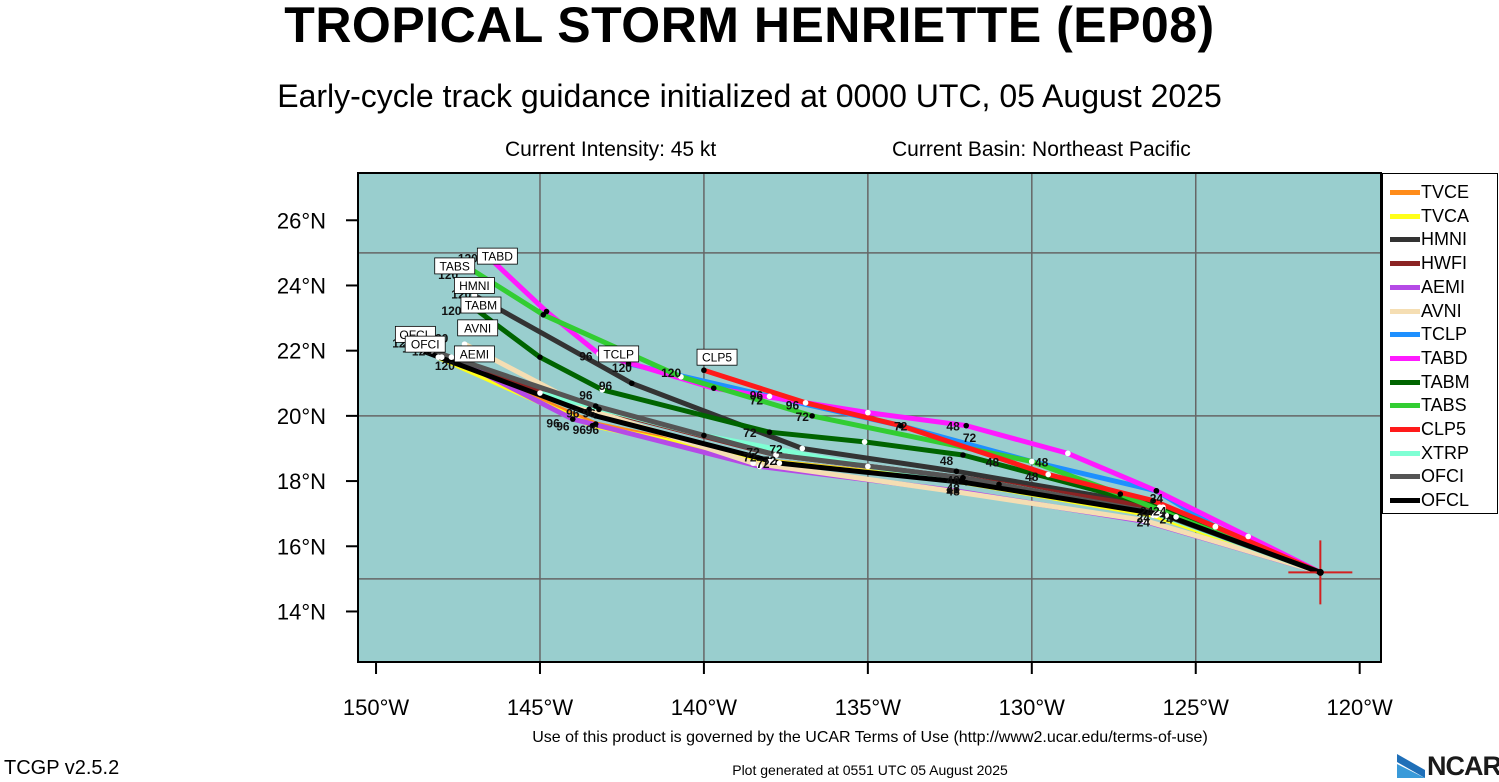  What do you see at coordinates (301, 416) in the screenshot?
I see `lat-tick-label: 20°N` at bounding box center [301, 416].